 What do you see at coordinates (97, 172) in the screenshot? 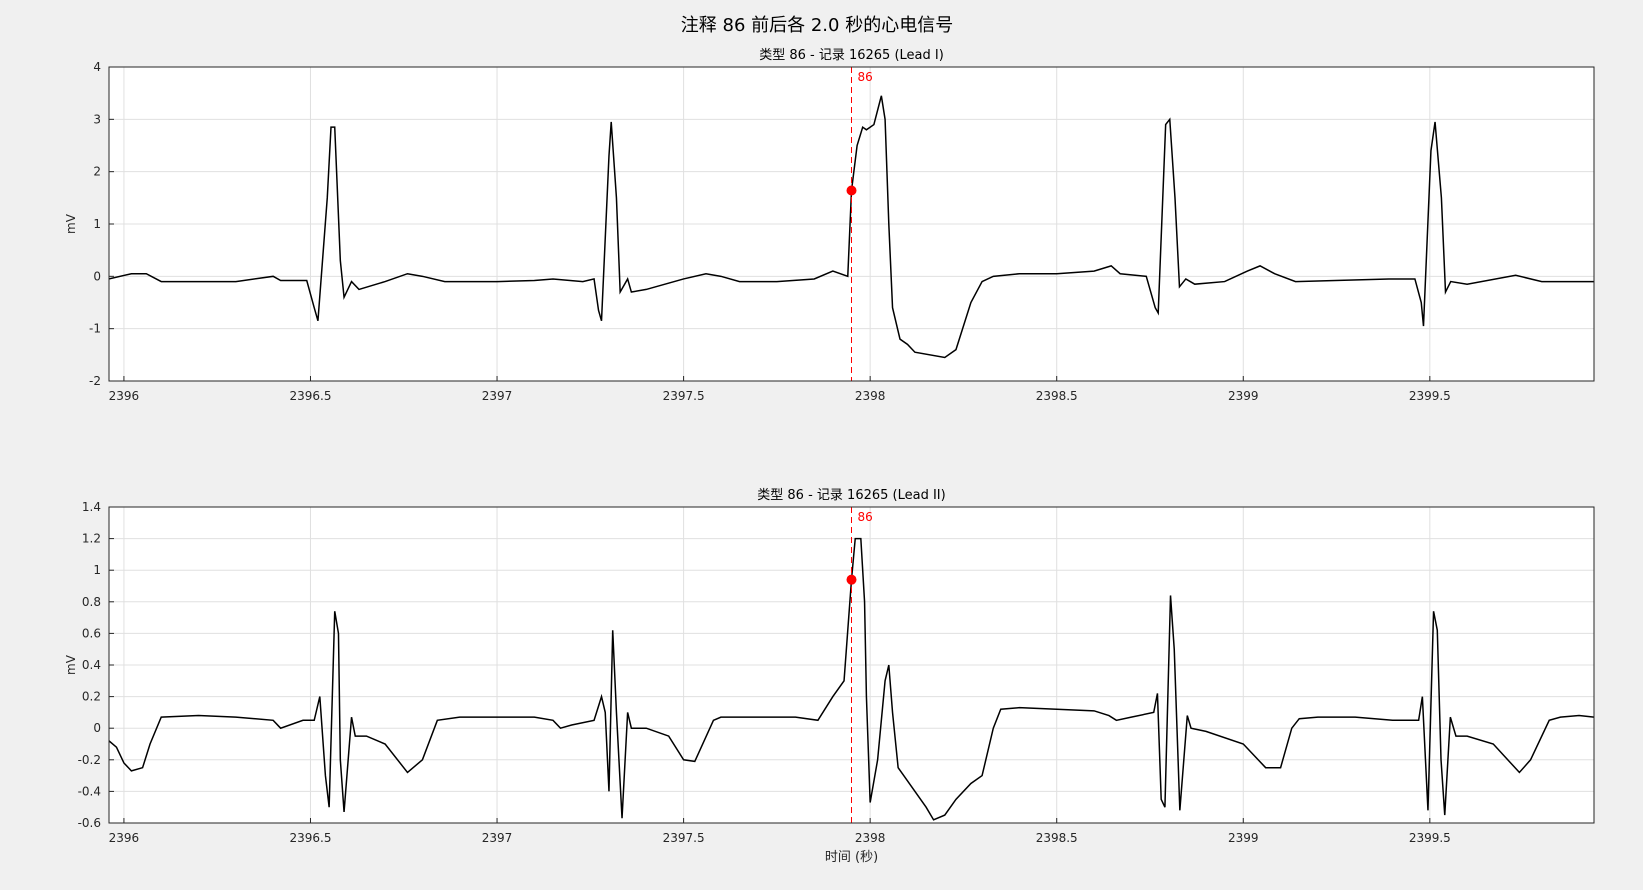
I see `y-tick-label: 2` at bounding box center [97, 172].